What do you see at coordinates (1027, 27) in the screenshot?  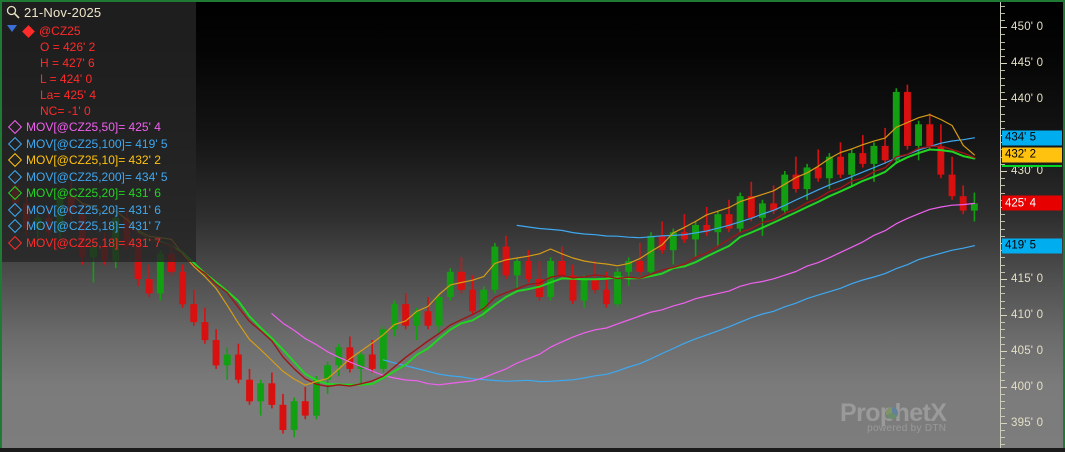 I see `axis-label: 450' 0` at bounding box center [1027, 27].